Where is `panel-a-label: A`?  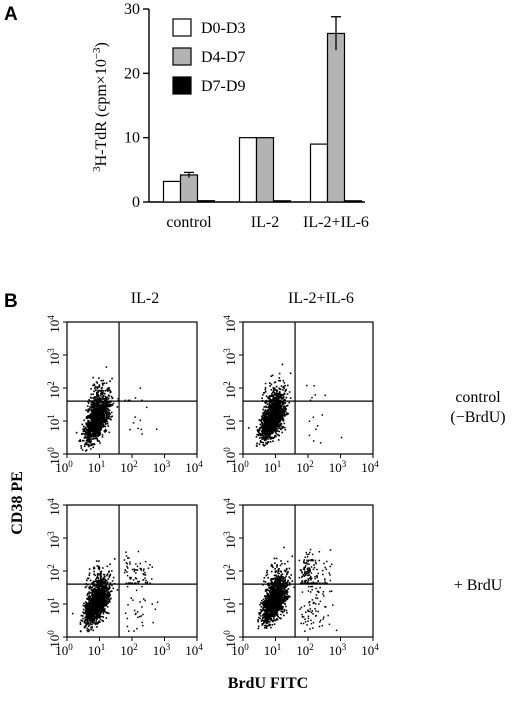 panel-a-label: A is located at coordinates (11, 14).